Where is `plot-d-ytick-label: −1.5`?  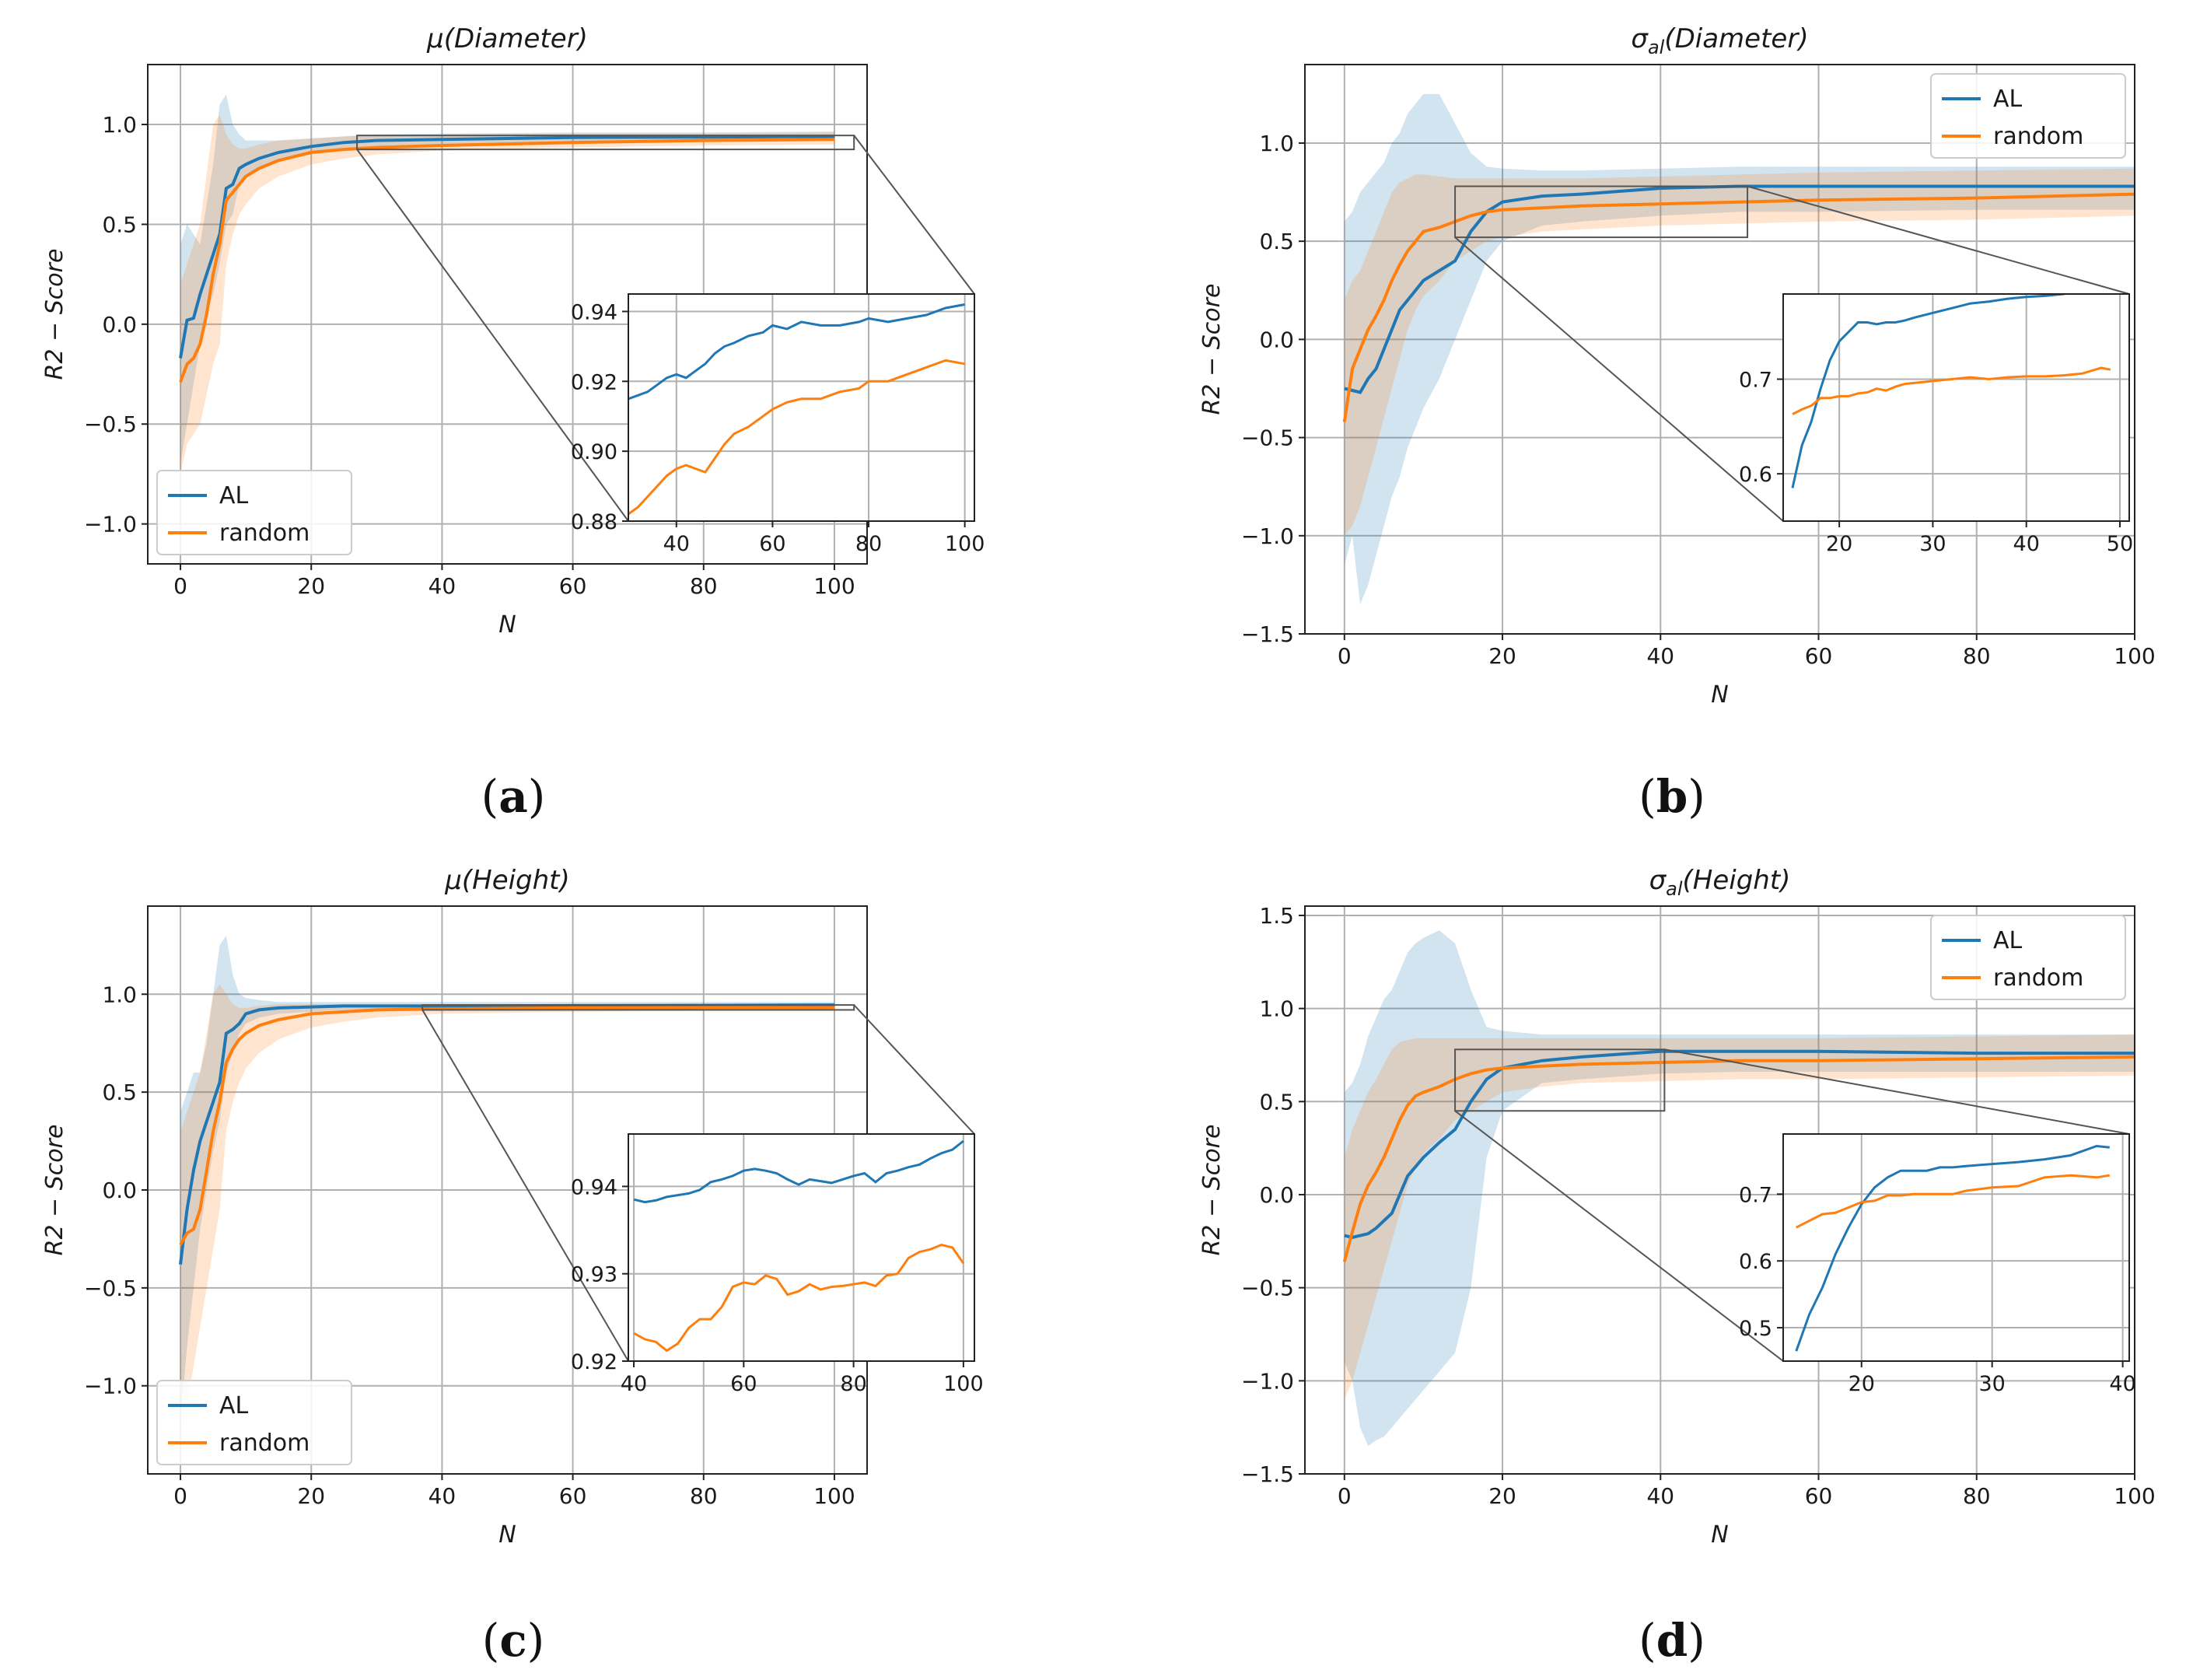
plot-d-ytick-label: −1.5 is located at coordinates (1267, 1474).